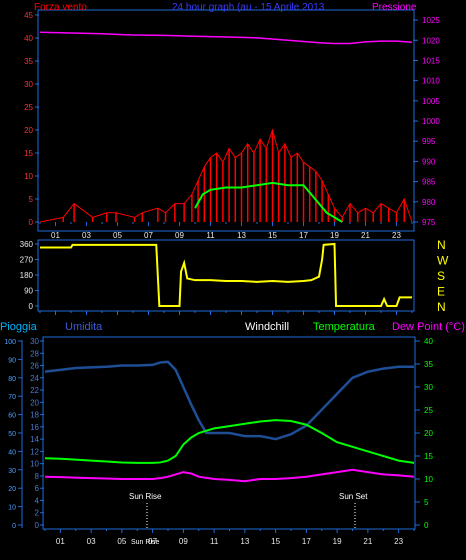 The height and width of the screenshot is (560, 466). I want to click on sun-rise-label: Sun Rise, so click(145, 496).